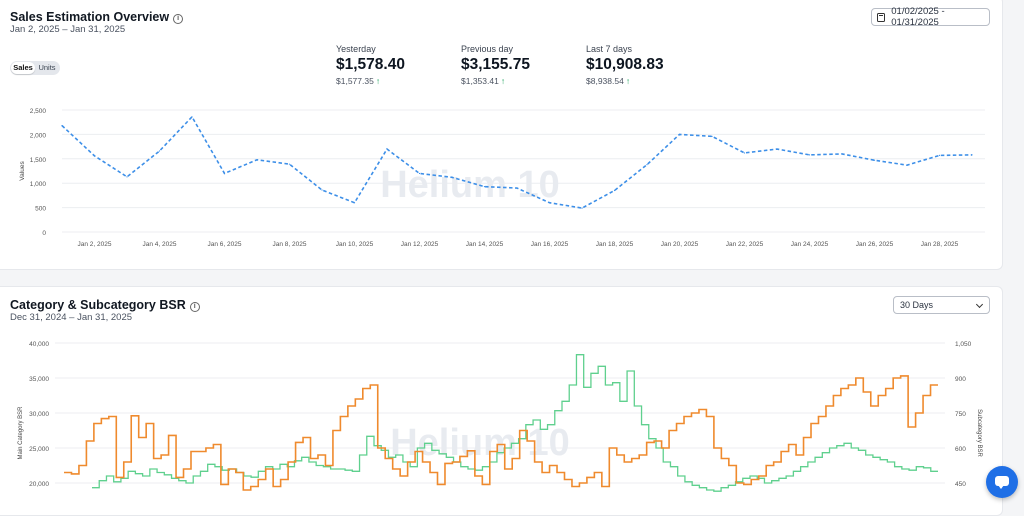 The image size is (1024, 516). Describe the element at coordinates (44, 233) in the screenshot. I see `y-tick-label: 0` at that location.